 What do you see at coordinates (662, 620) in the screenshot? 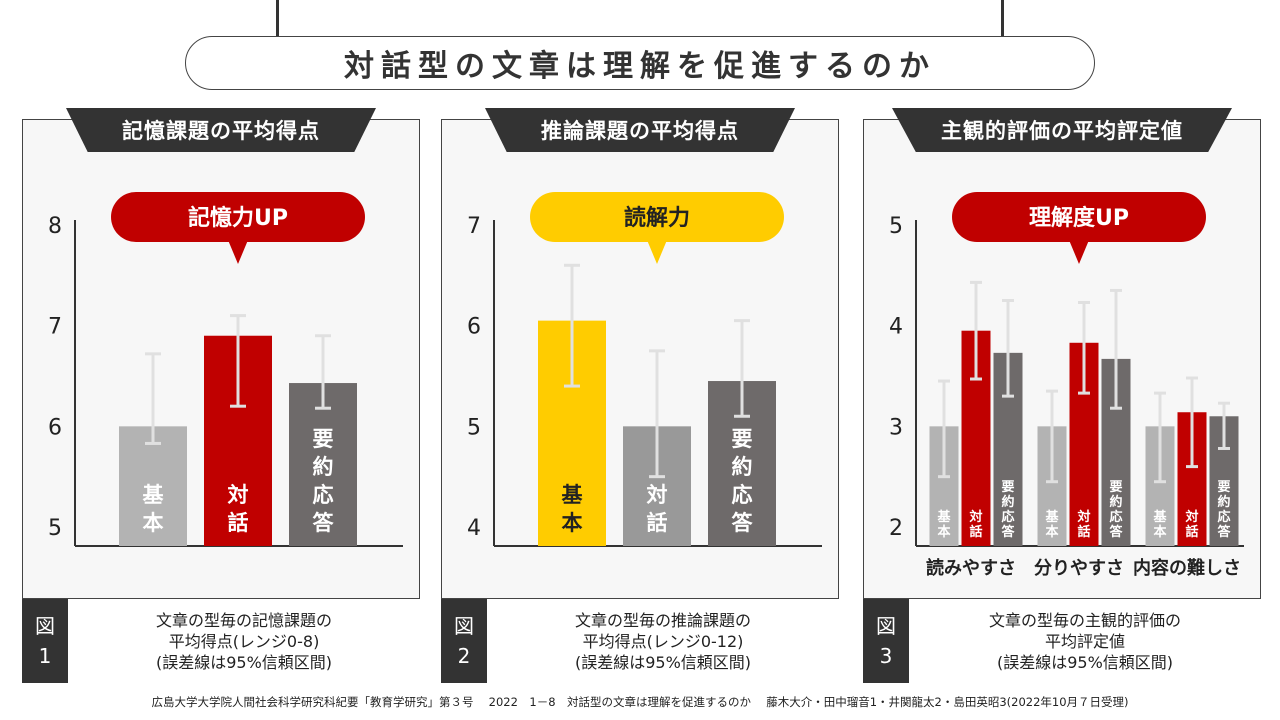
I see `caption-line: 文章の型毎の推論課題の` at bounding box center [662, 620].